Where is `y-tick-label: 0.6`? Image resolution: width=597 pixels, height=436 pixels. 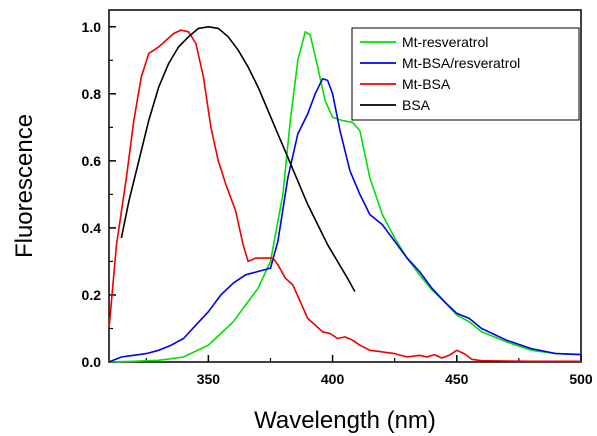
y-tick-label: 0.6 is located at coordinates (92, 161).